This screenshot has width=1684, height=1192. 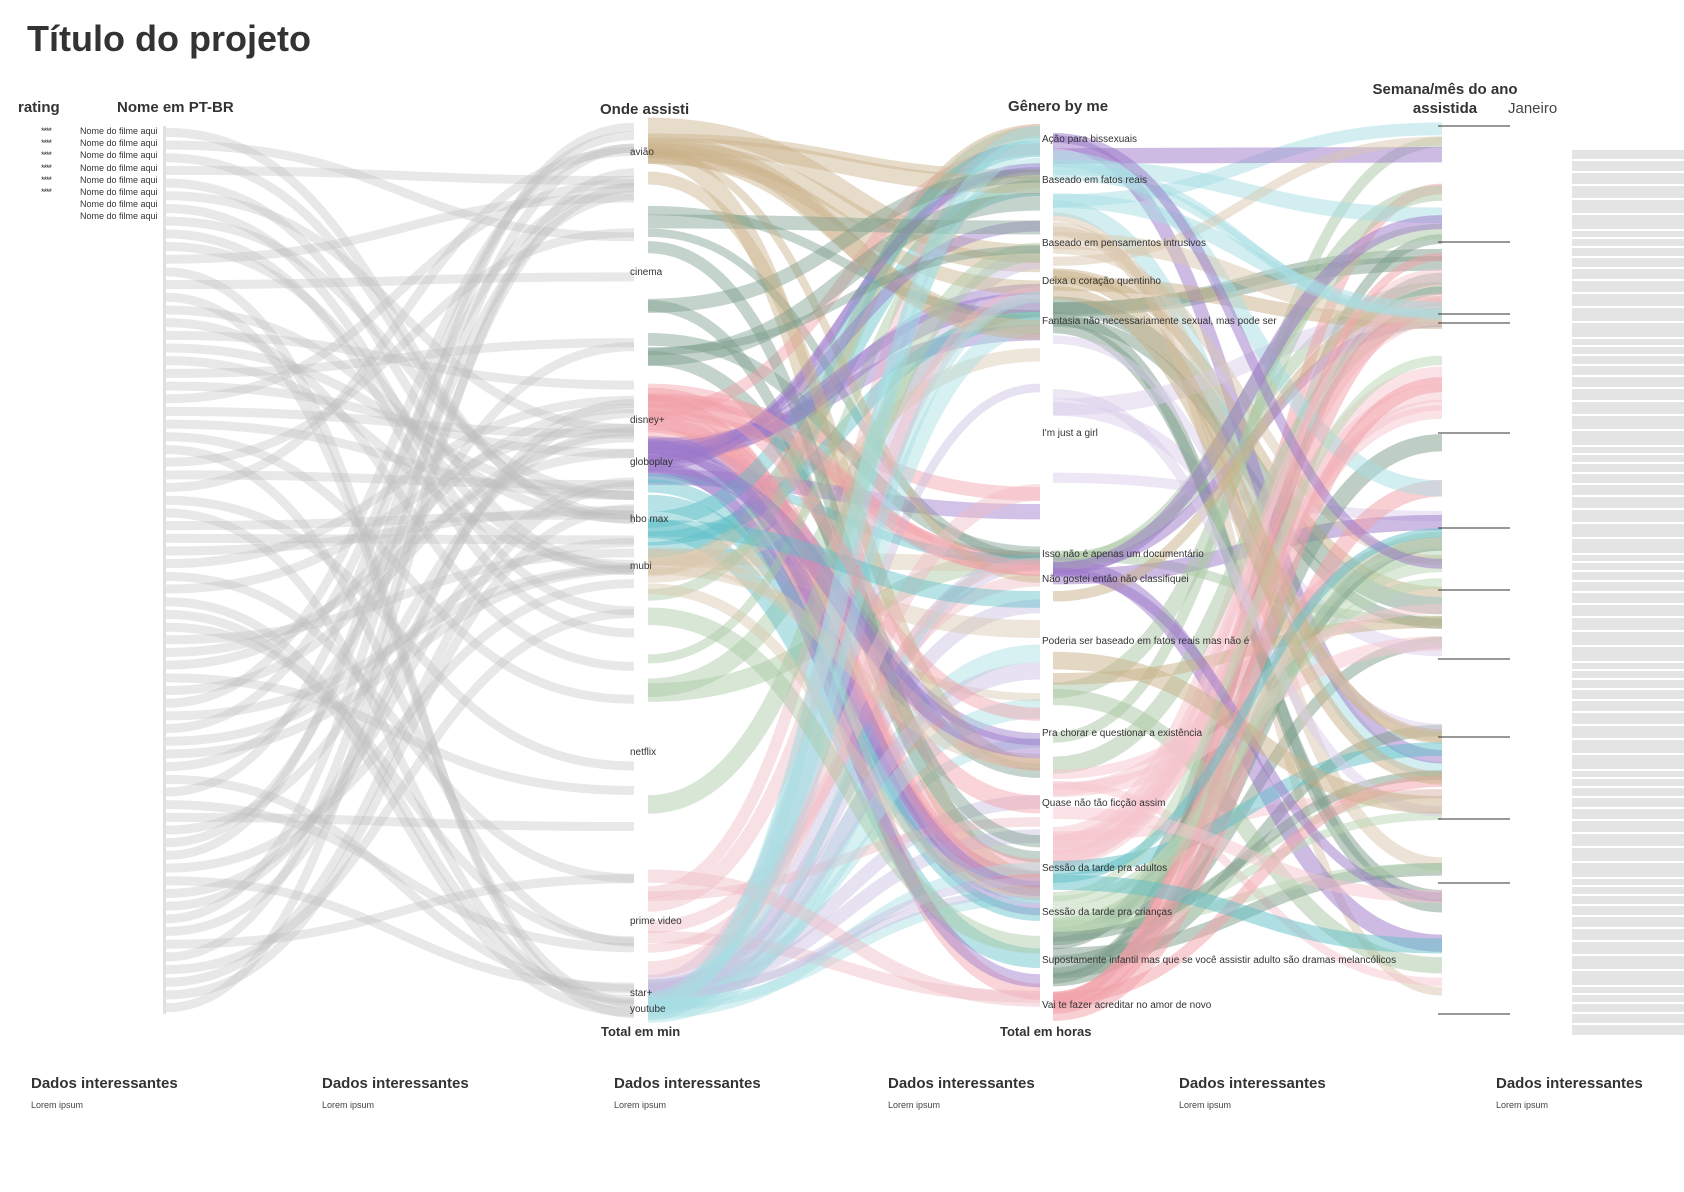 I want to click on star-rating: ****, so click(x=46, y=155).